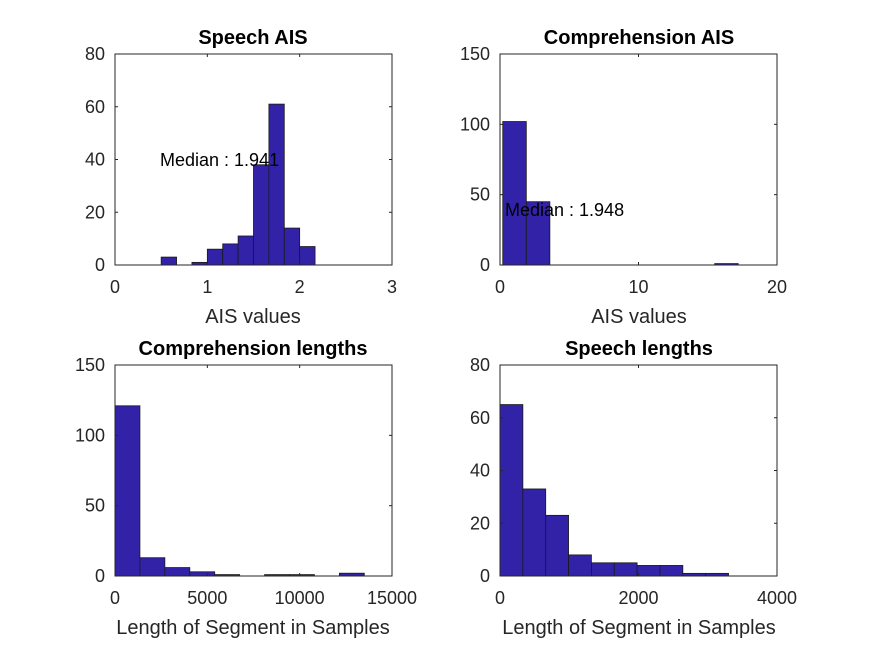  I want to click on x-tick-label: 10, so click(638, 287).